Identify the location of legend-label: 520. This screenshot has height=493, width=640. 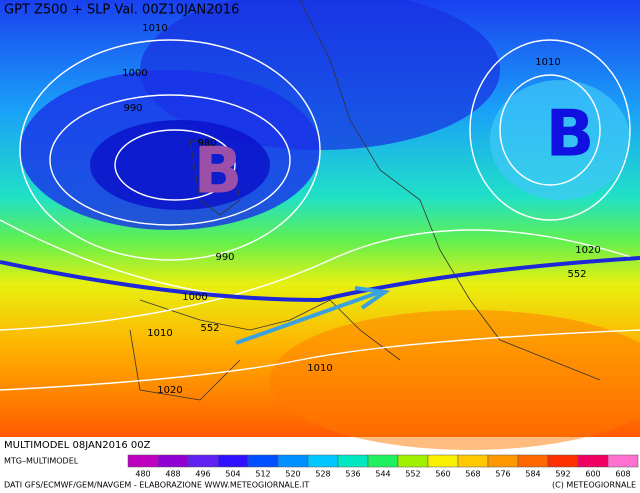
(292, 474).